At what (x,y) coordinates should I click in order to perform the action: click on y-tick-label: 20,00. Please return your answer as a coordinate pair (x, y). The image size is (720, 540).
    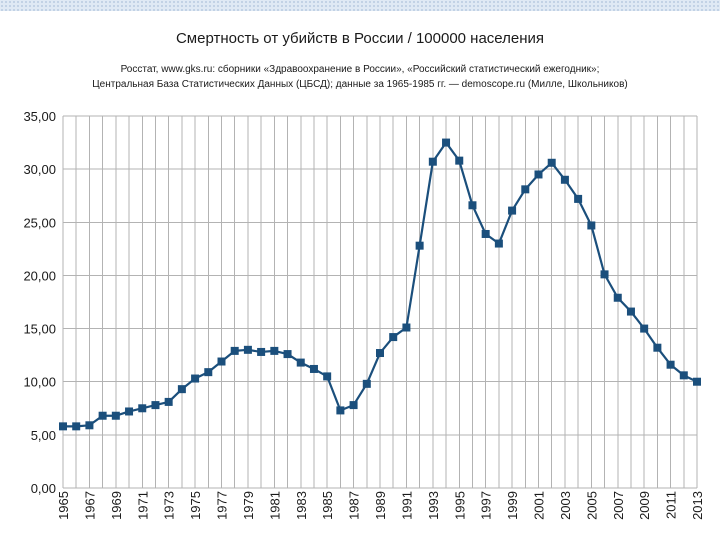
    Looking at the image, I should click on (39, 275).